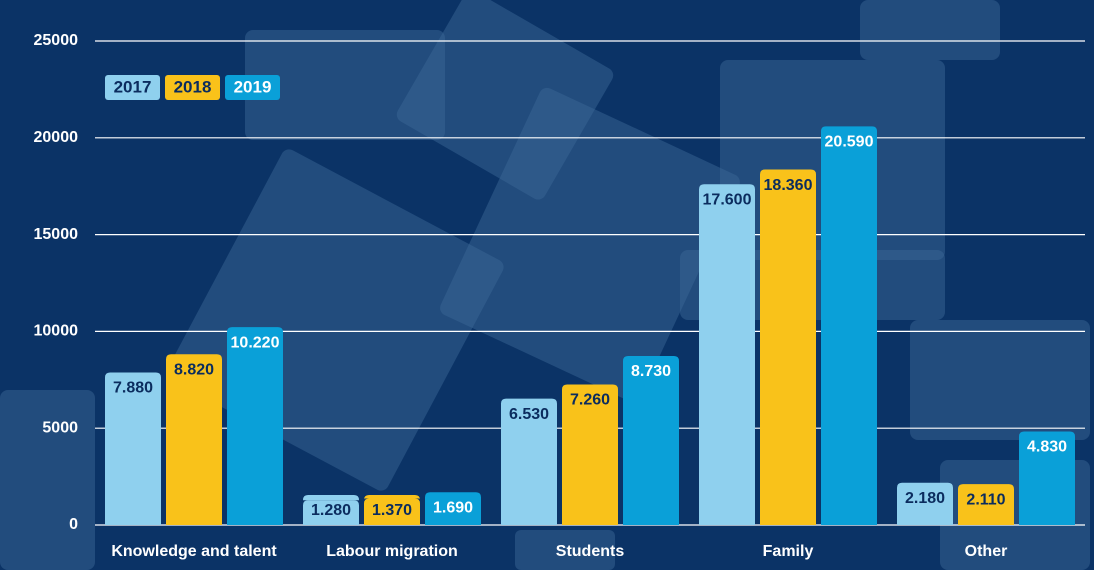 This screenshot has height=570, width=1094. I want to click on legend-label: 2017, so click(133, 86).